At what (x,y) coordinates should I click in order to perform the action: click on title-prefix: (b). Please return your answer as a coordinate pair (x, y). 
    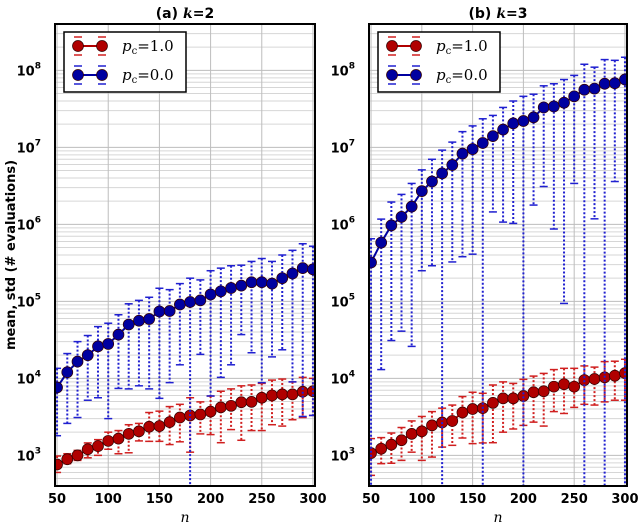
    Looking at the image, I should click on (479, 14).